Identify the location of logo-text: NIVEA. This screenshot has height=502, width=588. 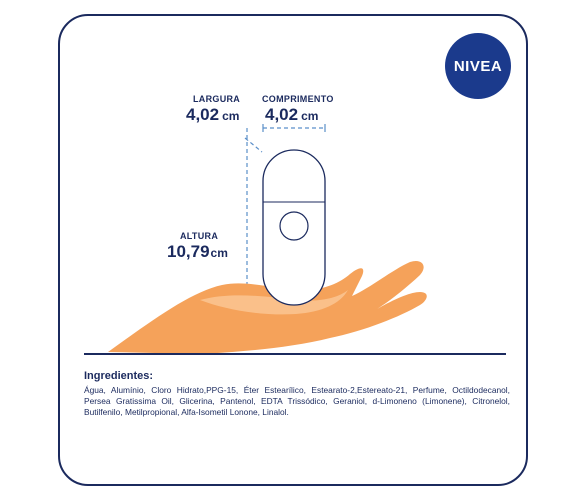
(478, 66).